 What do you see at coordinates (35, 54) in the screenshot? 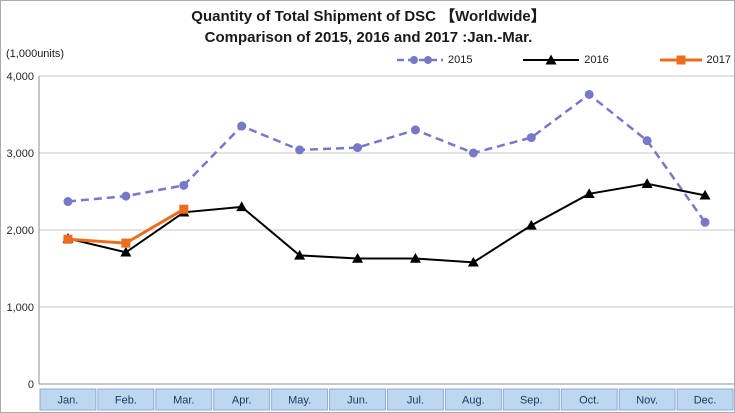
I see `y-axis-units-label: (1,000units)` at bounding box center [35, 54].